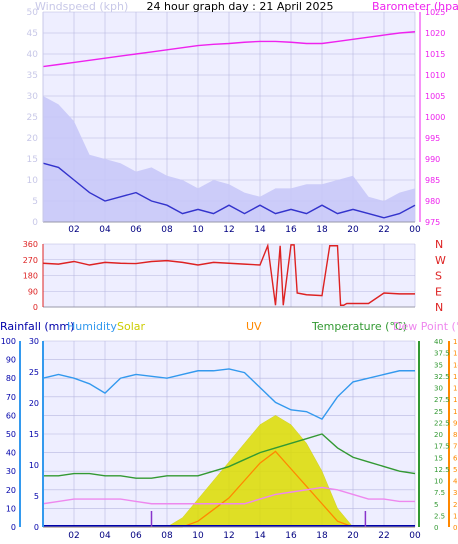 Image resolution: width=458 pixels, height=544 pixels. I want to click on temp-tick-label: 2.5, so click(439, 516).